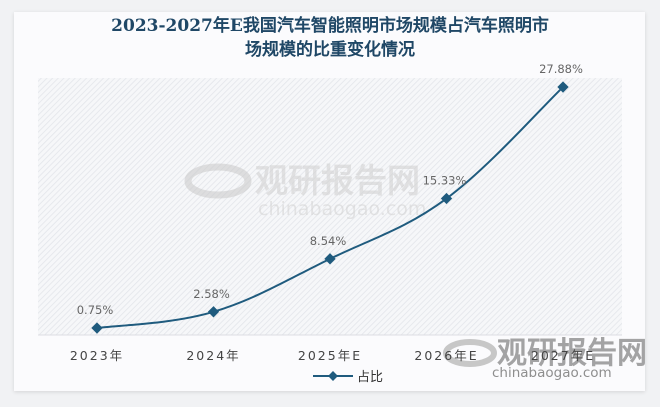 Image resolution: width=660 pixels, height=407 pixels. Describe the element at coordinates (211, 294) in the screenshot. I see `data-label: 2.58%` at that location.